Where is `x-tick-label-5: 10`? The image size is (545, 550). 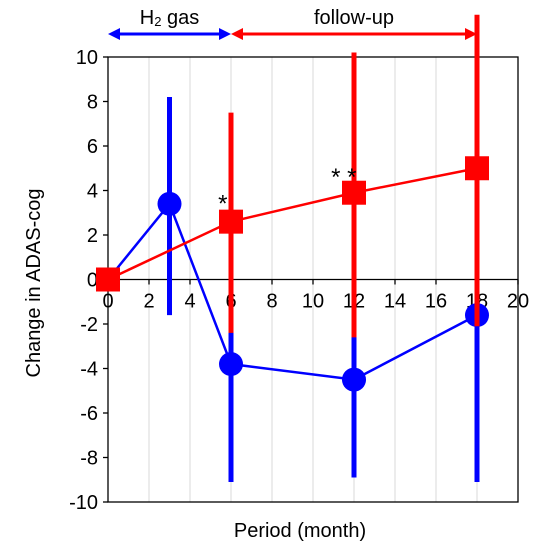
x-tick-label-5: 10 is located at coordinates (313, 302).